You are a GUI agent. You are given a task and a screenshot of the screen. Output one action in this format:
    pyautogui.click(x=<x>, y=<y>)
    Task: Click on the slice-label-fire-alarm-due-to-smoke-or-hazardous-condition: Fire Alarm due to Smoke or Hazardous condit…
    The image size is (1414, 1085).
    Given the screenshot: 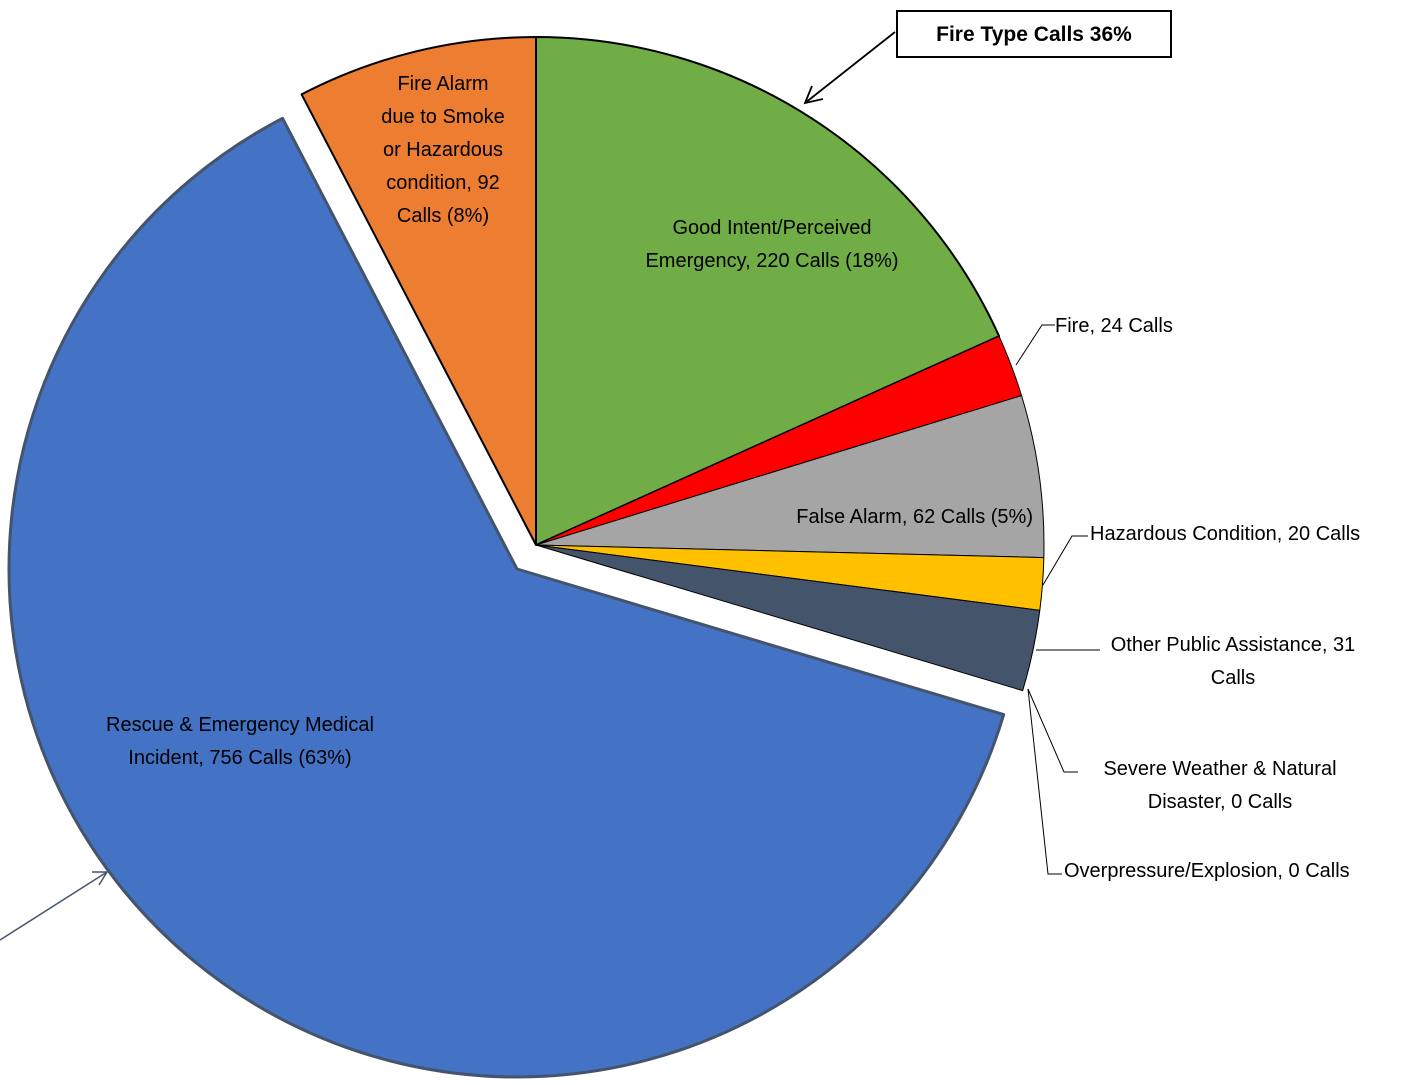 What is the action you would take?
    pyautogui.click(x=442, y=150)
    